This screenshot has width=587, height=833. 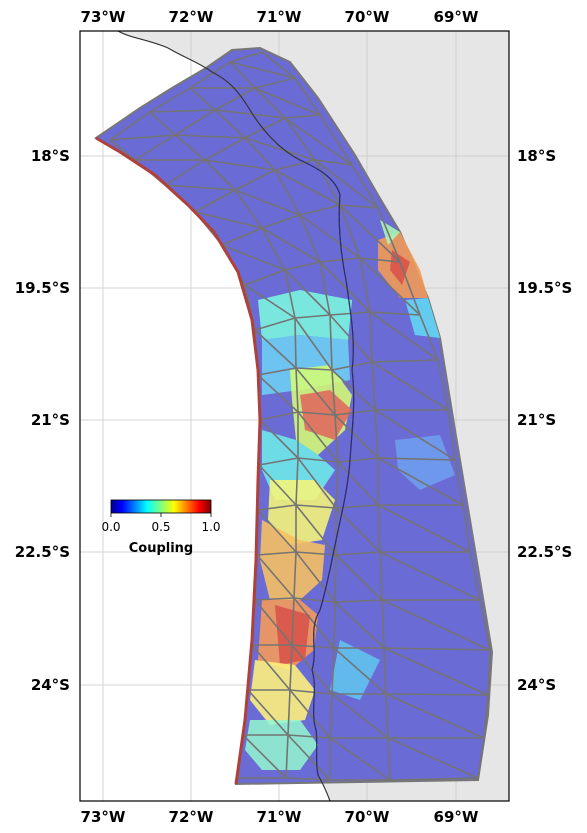 I want to click on colorbar: 0.0 0.5 1.0 Coupling, so click(x=161, y=527).